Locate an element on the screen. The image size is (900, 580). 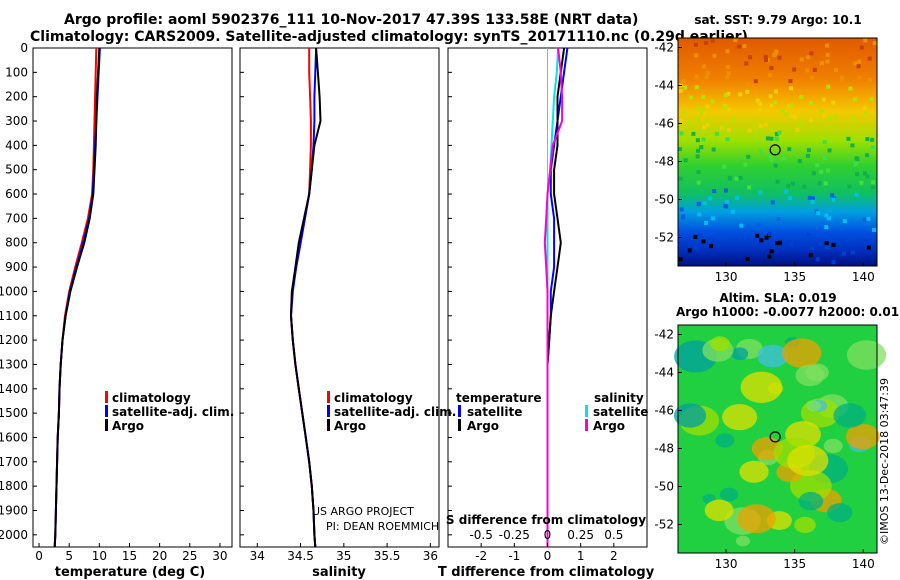
sla-map-subtitle: Argo h1000: -0.0077 h2000: 0.012 is located at coordinates (788, 312).